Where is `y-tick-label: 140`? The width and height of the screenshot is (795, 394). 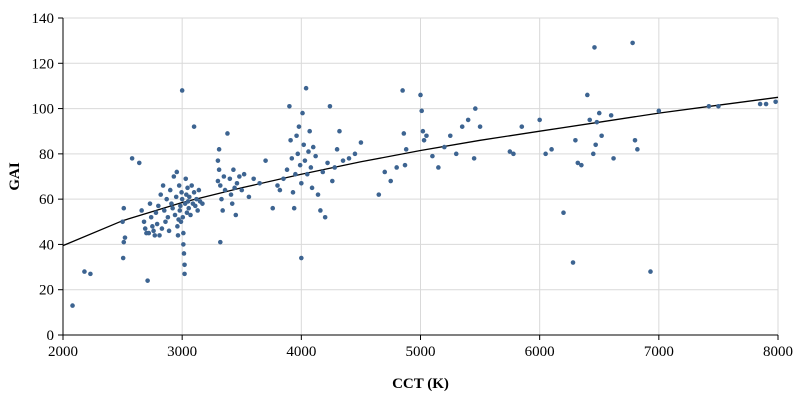
y-tick-label: 140 is located at coordinates (43, 19).